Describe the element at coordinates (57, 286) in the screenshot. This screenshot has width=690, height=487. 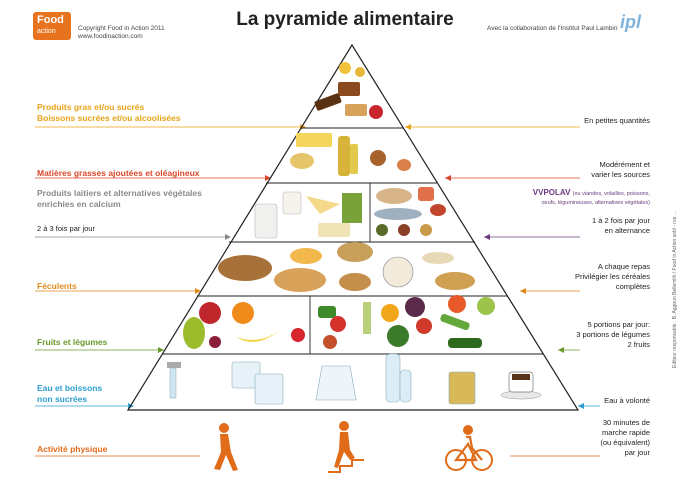
I see `starch-label: Féculents` at that location.